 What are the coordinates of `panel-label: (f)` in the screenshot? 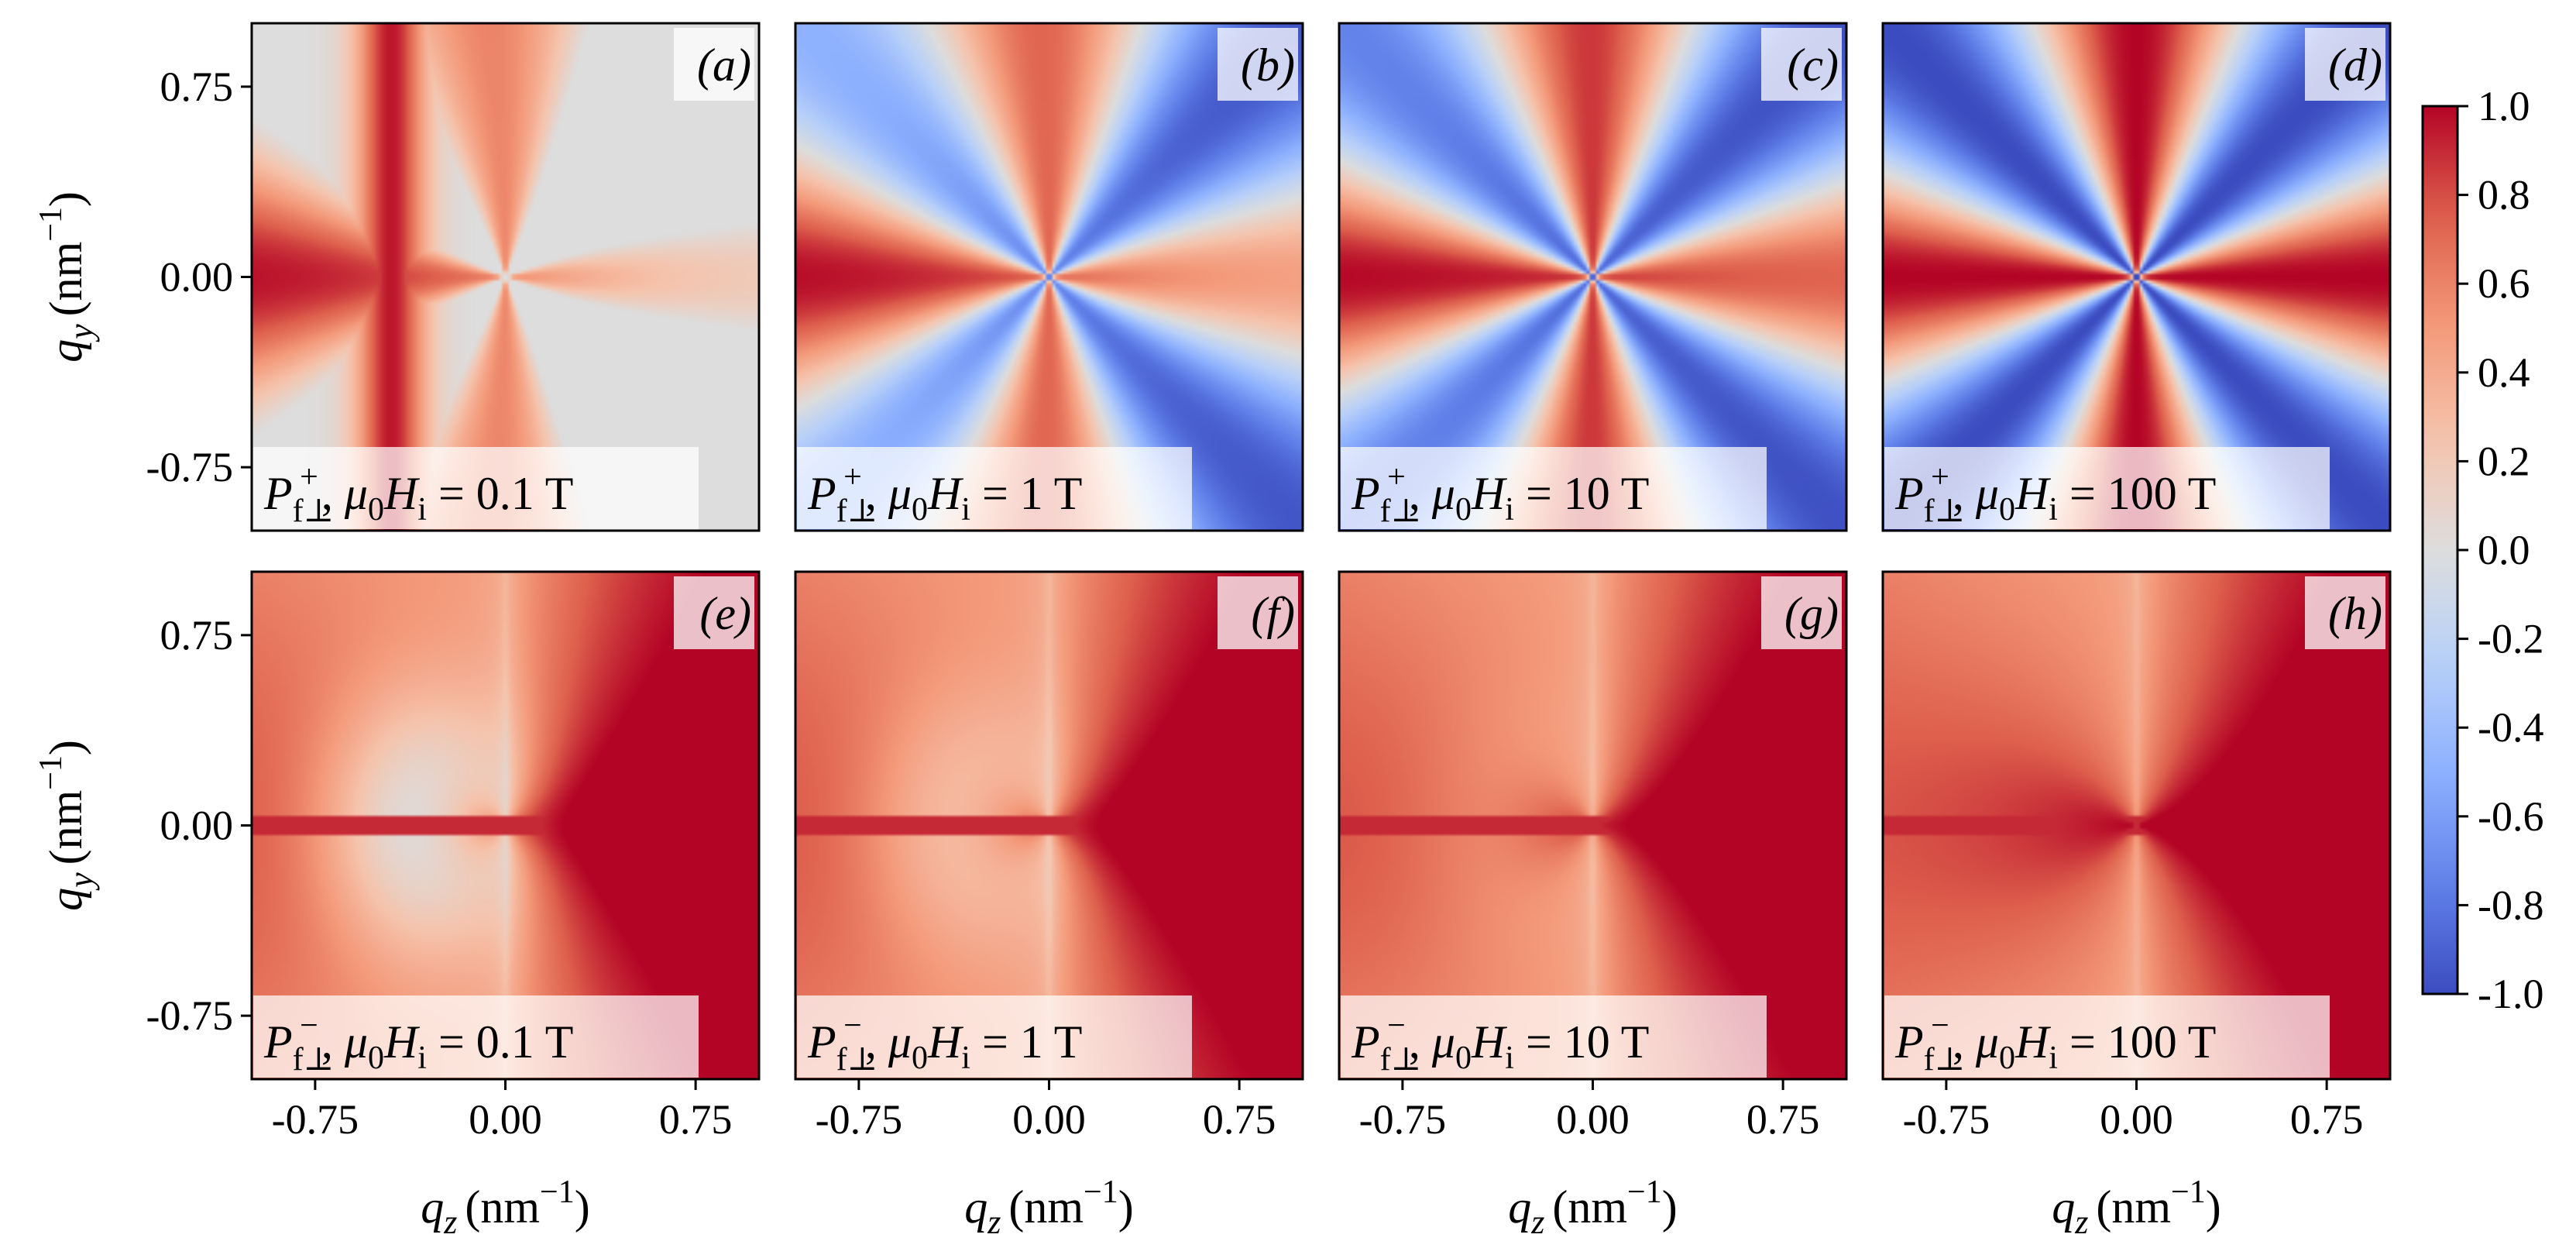 It's located at (1273, 613).